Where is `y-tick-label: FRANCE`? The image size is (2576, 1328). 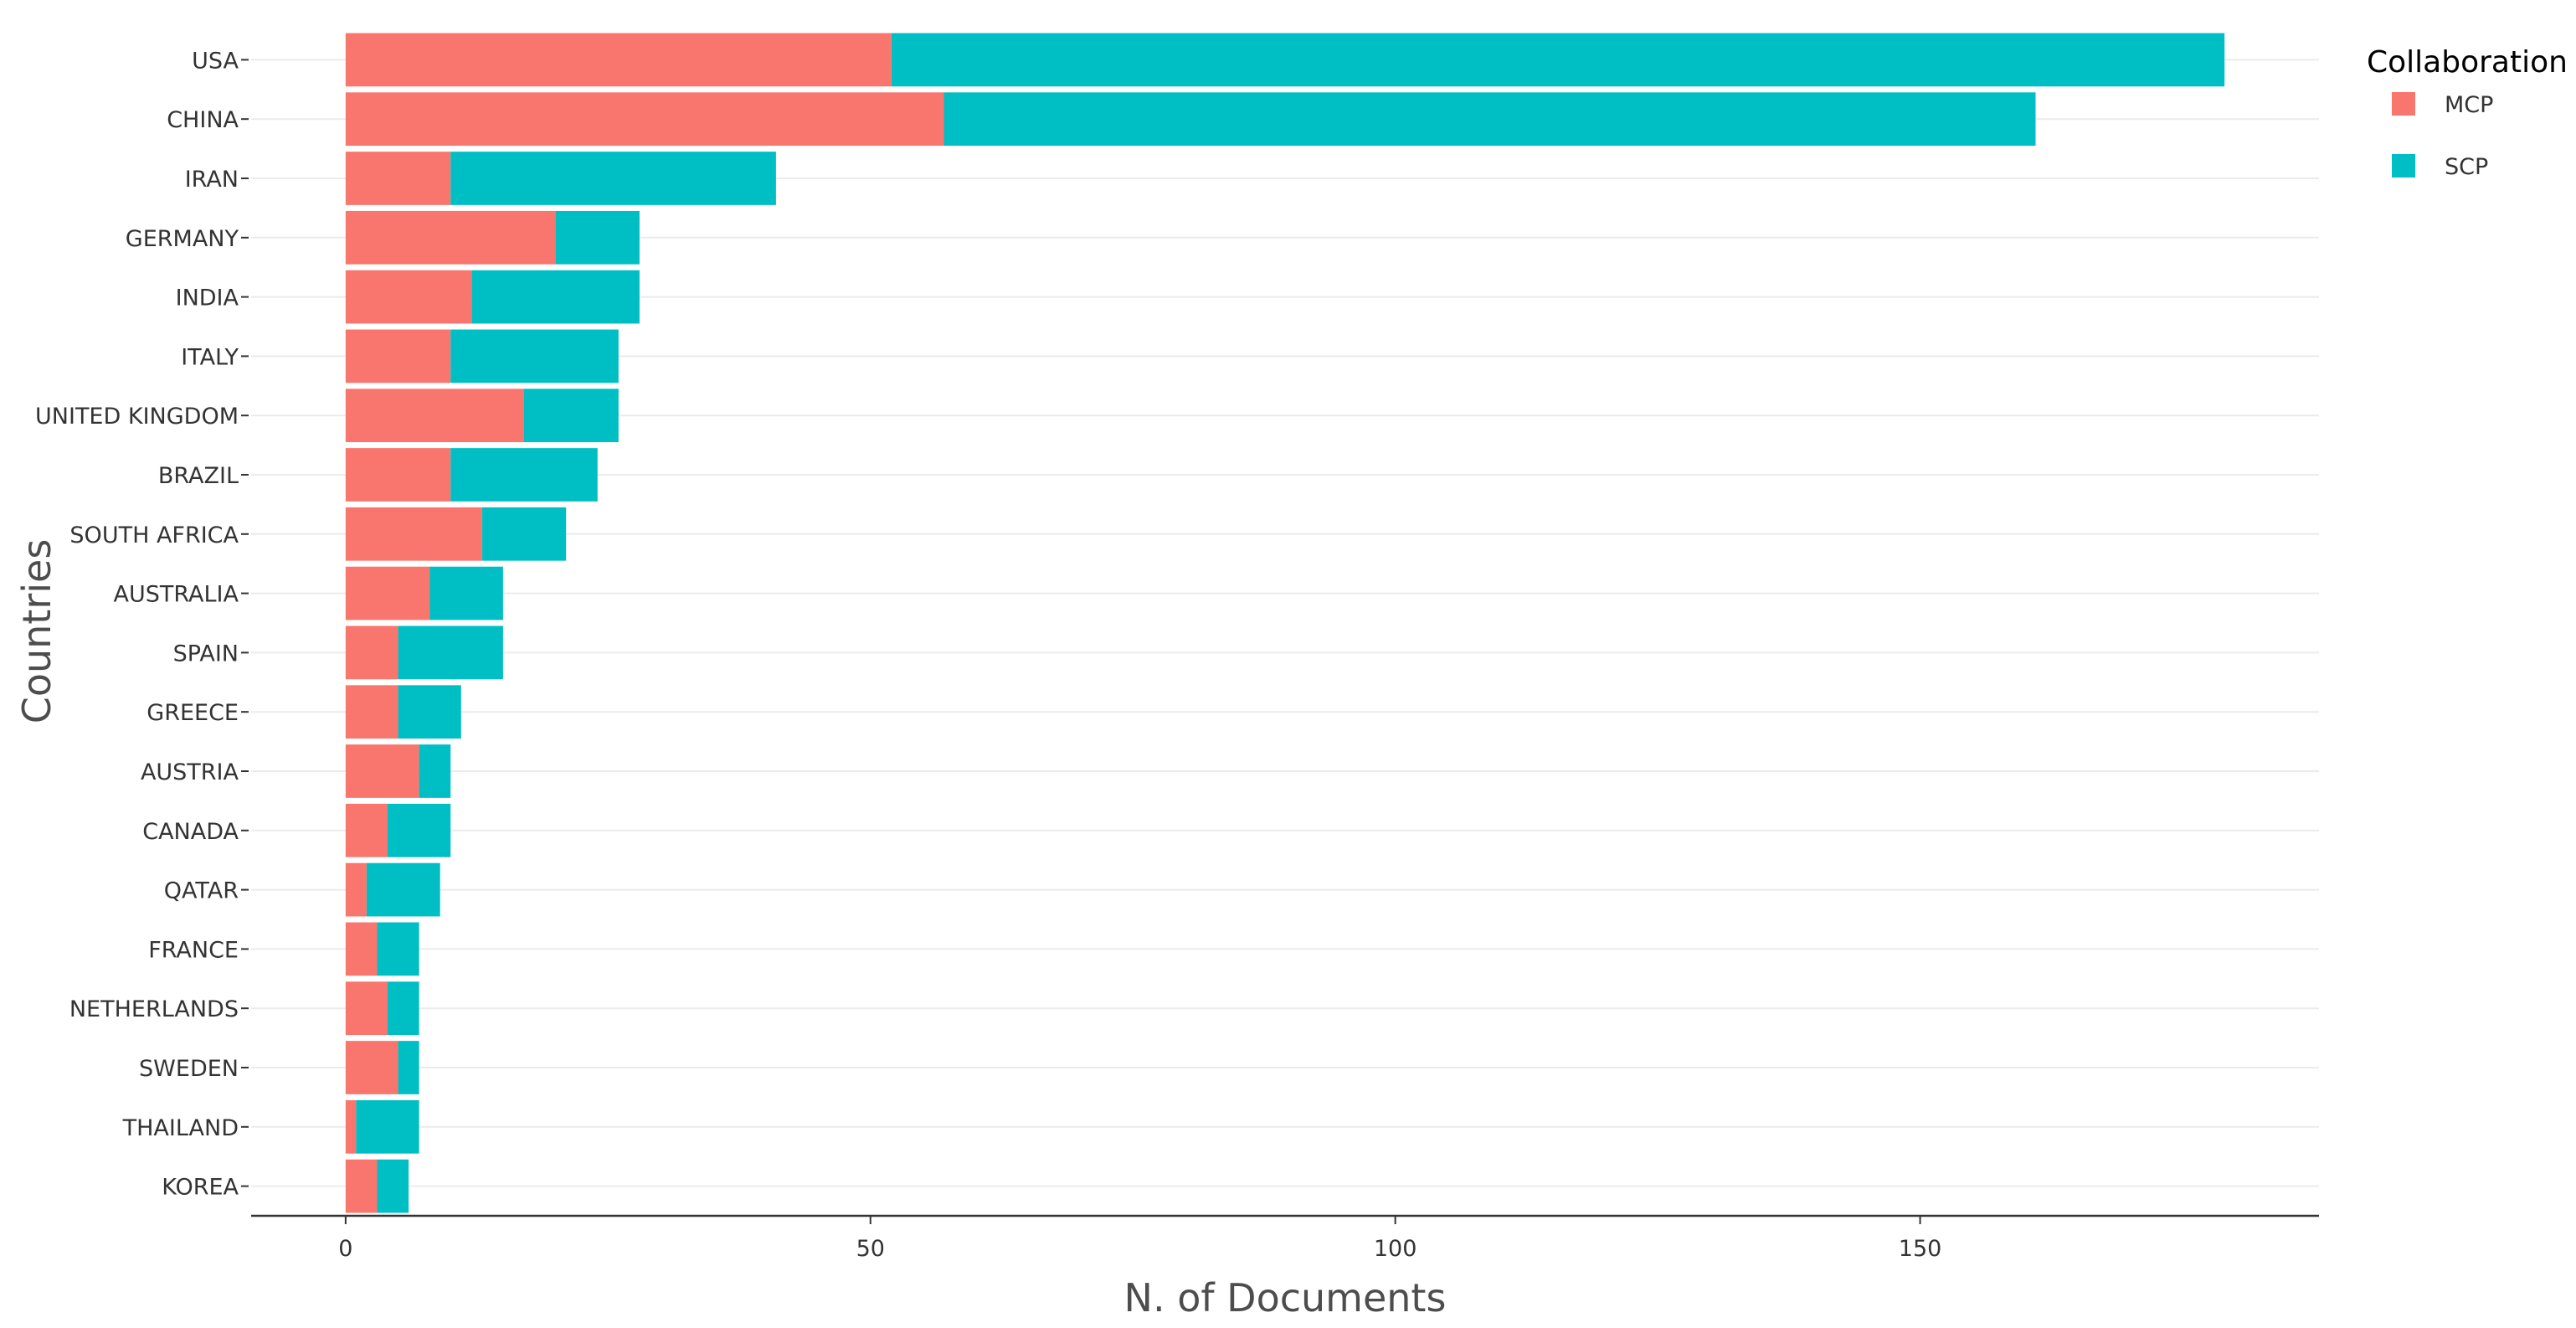 y-tick-label: FRANCE is located at coordinates (194, 950).